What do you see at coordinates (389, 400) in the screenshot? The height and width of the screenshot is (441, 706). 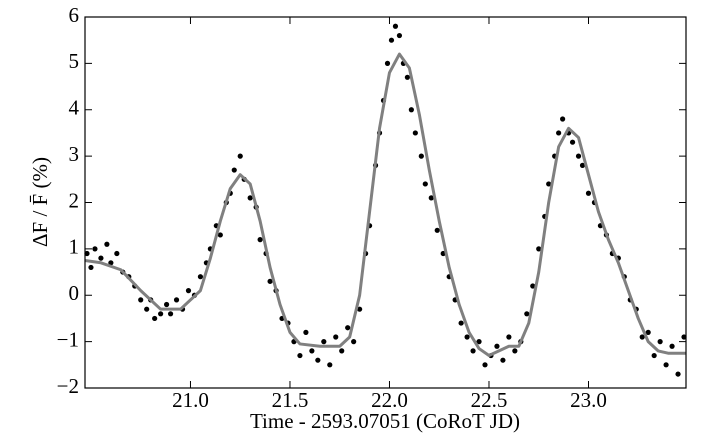 I see `x-tick-label: 22.0` at bounding box center [389, 400].